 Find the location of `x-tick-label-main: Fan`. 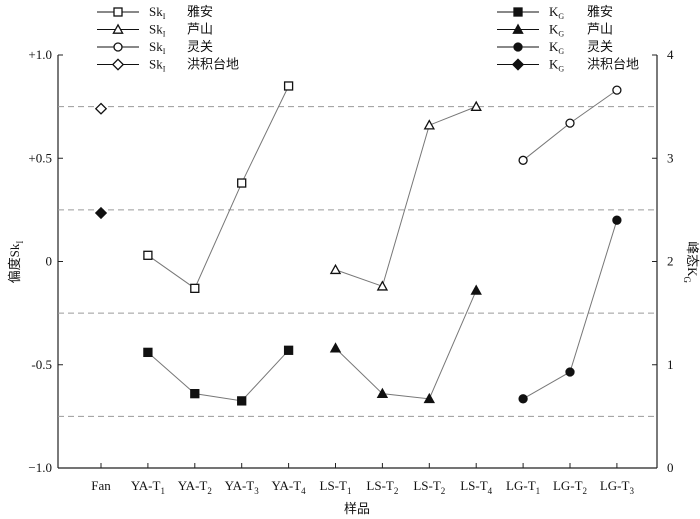

x-tick-label-main: Fan is located at coordinates (101, 485).